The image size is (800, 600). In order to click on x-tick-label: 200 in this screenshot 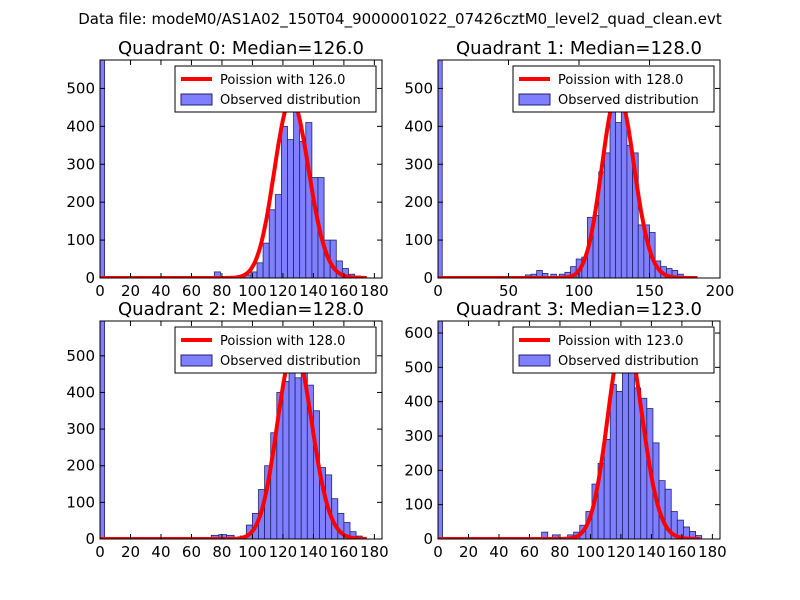, I will do `click(720, 291)`.